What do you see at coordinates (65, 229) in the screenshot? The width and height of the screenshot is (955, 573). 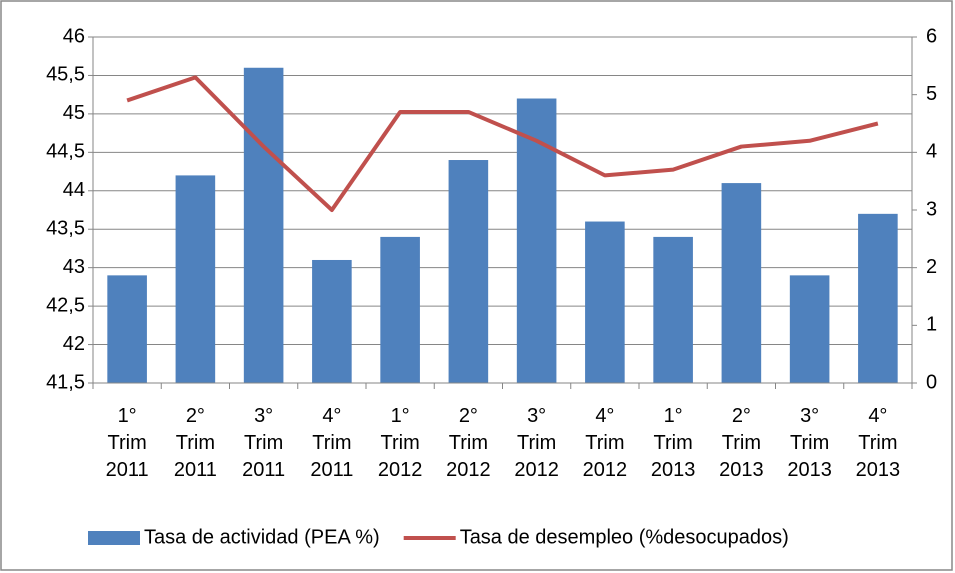 I see `y-tick-label: 43,5` at bounding box center [65, 229].